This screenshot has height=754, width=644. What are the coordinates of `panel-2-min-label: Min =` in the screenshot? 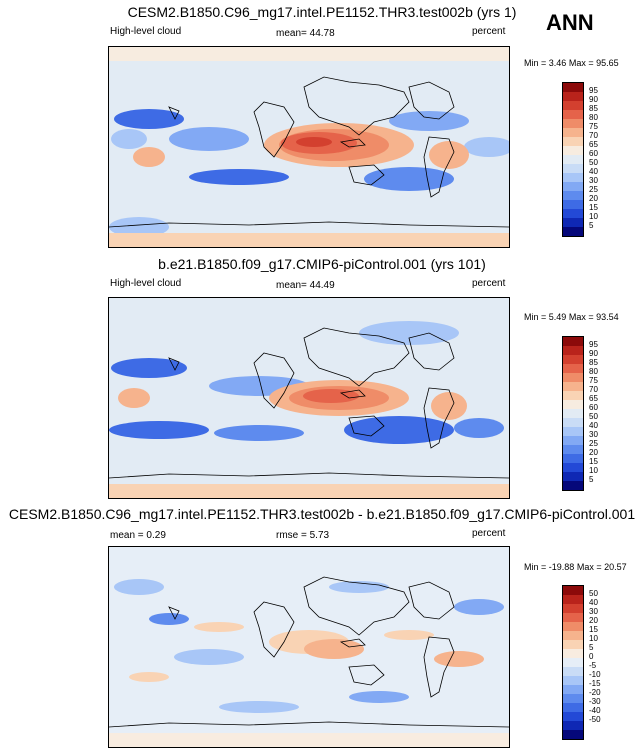 It's located at (535, 317).